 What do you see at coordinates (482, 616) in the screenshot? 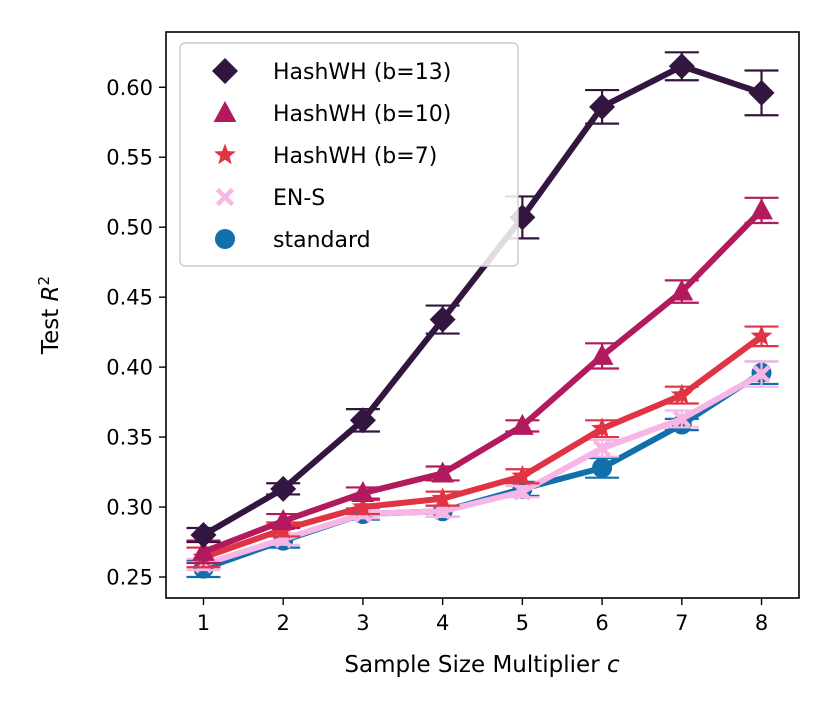
I see `x-axis: 1 2 3 4 5 6 7 8` at bounding box center [482, 616].